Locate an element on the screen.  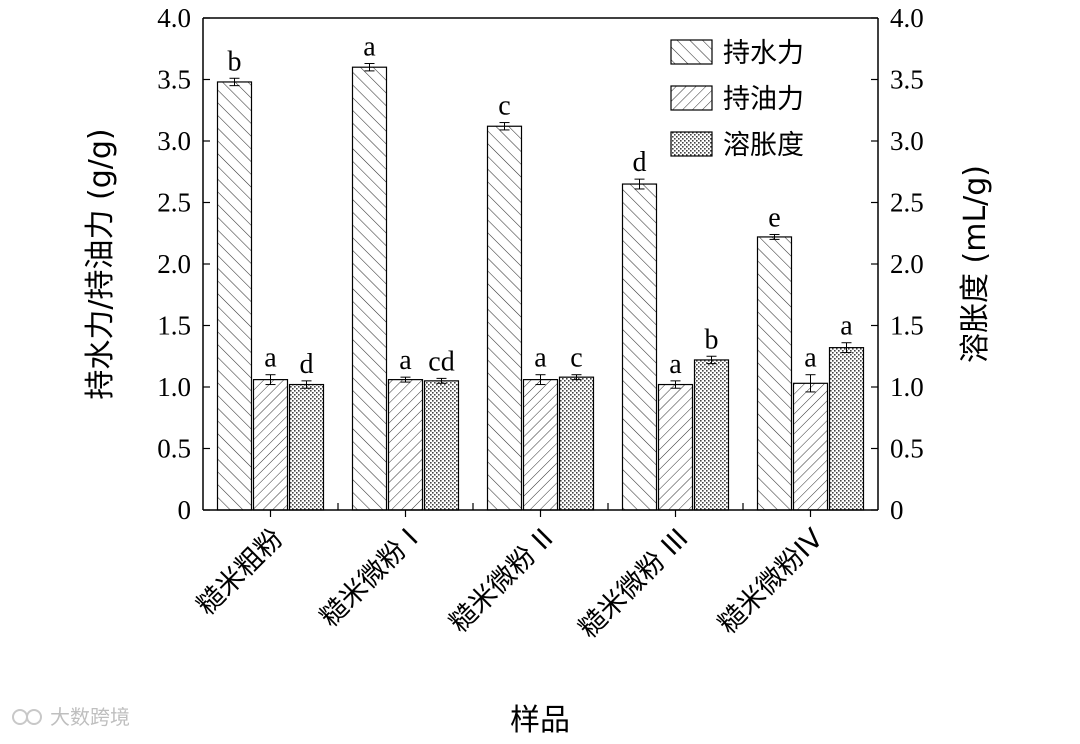
y-tick-label-left: 4.0 is located at coordinates (174, 18).